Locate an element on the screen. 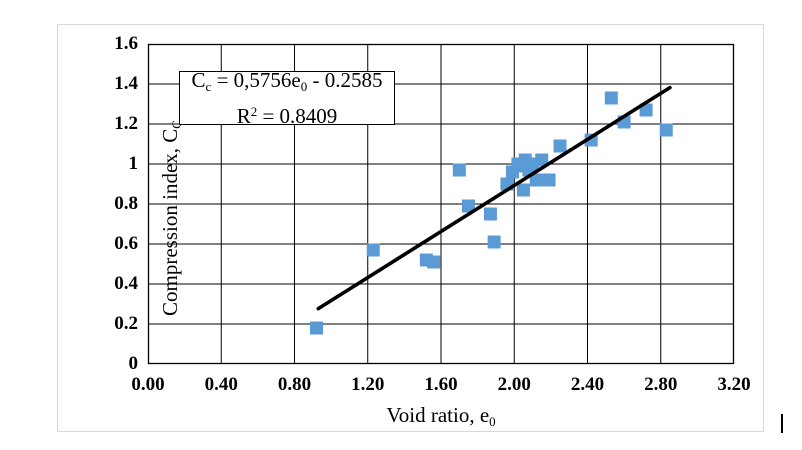 The width and height of the screenshot is (802, 450). text-cursor is located at coordinates (782, 423).